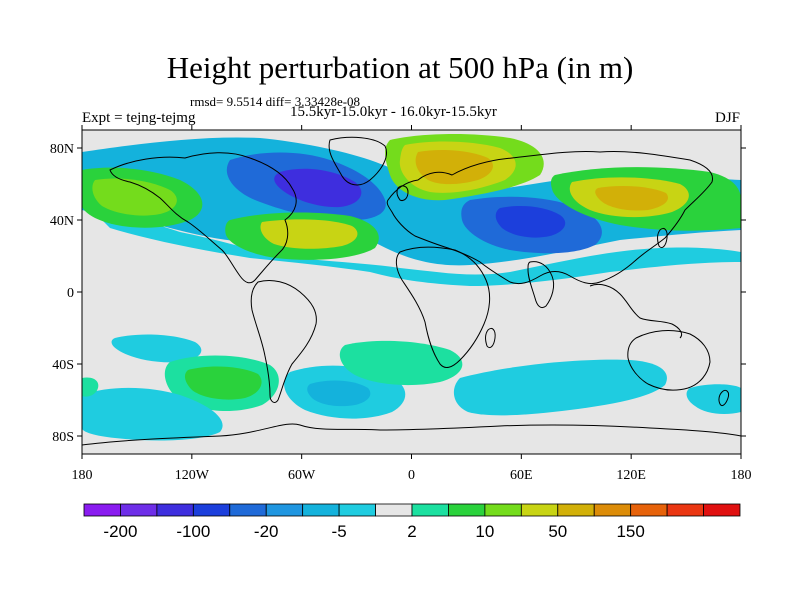  Describe the element at coordinates (402, 193) in the screenshot. I see `coast-british-isles` at that location.